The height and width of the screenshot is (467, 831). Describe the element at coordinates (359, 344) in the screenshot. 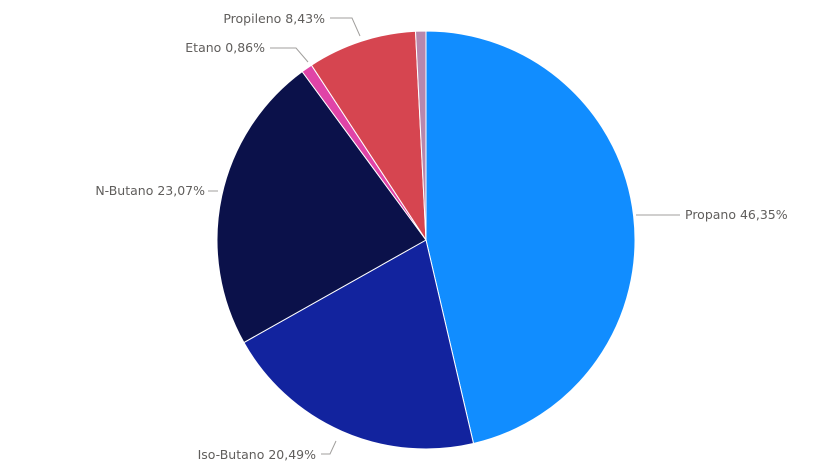

I see `pie-slice-iso-butano` at that location.